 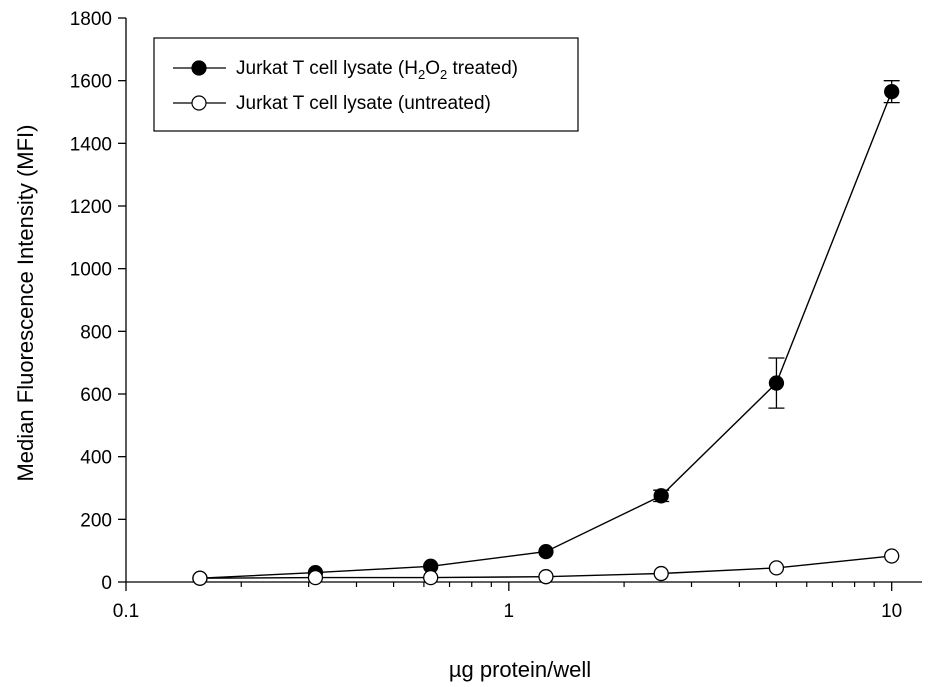 I want to click on y-tick-label: 800, so click(x=96, y=332).